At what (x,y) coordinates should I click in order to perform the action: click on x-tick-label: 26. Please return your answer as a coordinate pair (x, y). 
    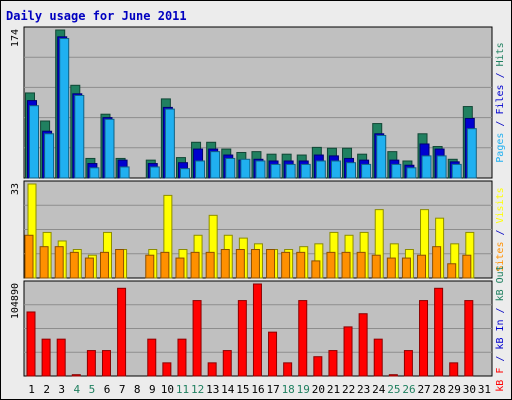
    Looking at the image, I should click on (408, 389).